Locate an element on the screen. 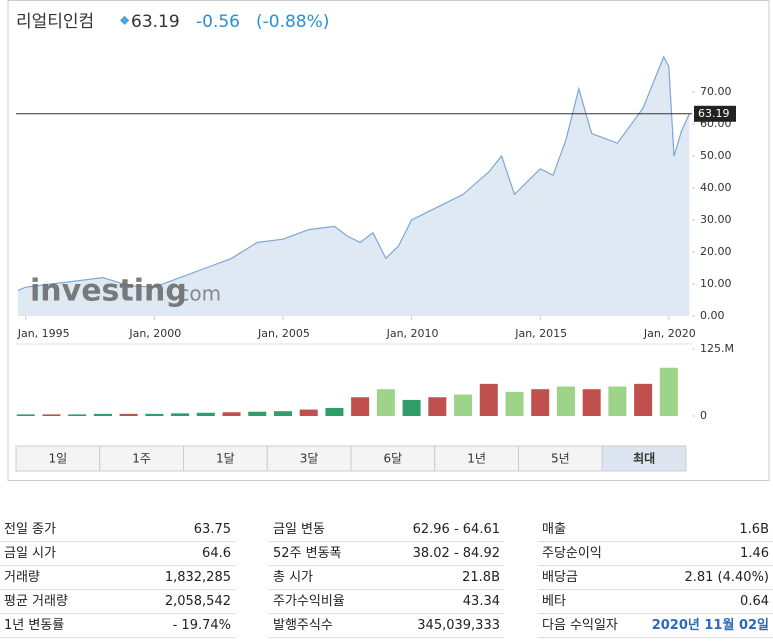 The image size is (773, 642). y-tick-label: 30.00 is located at coordinates (716, 219).